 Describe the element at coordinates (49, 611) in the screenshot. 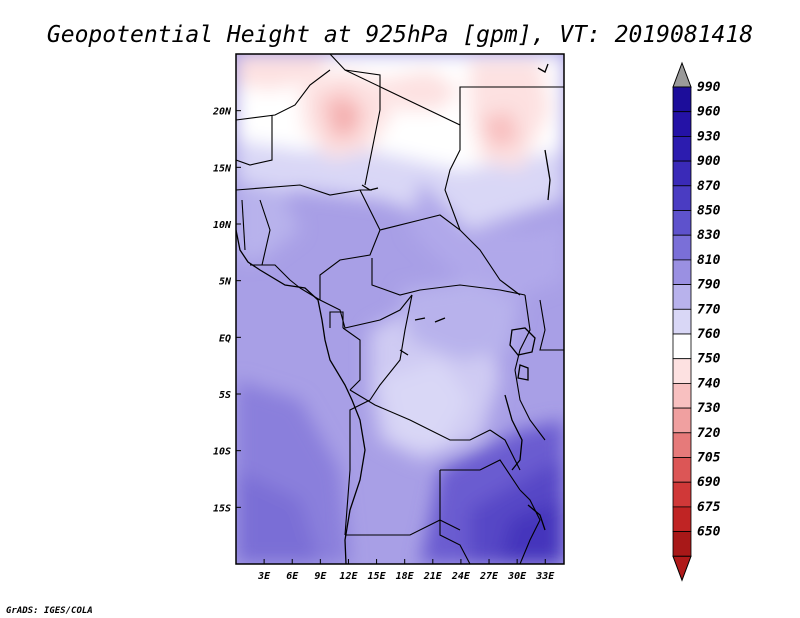

I see `grads-credit: GrADS: IGES/COLA` at that location.